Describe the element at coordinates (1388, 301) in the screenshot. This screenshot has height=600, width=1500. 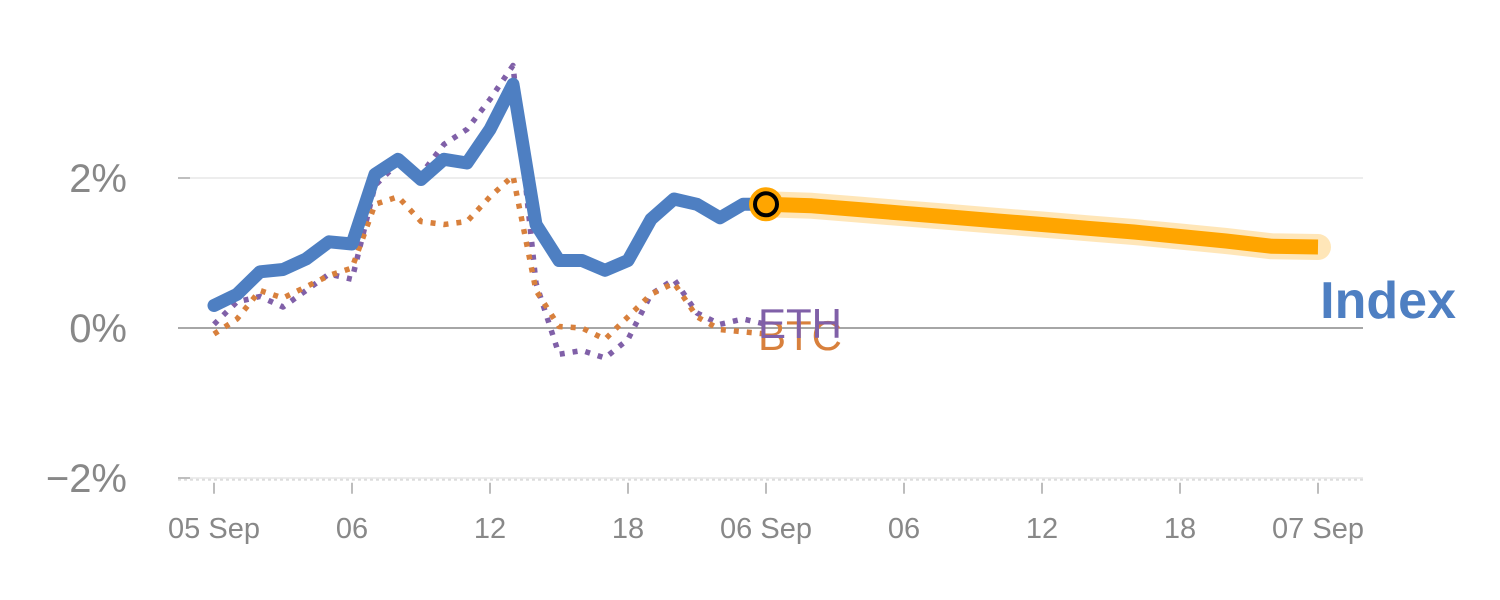
I see `series-label-index: Index` at that location.